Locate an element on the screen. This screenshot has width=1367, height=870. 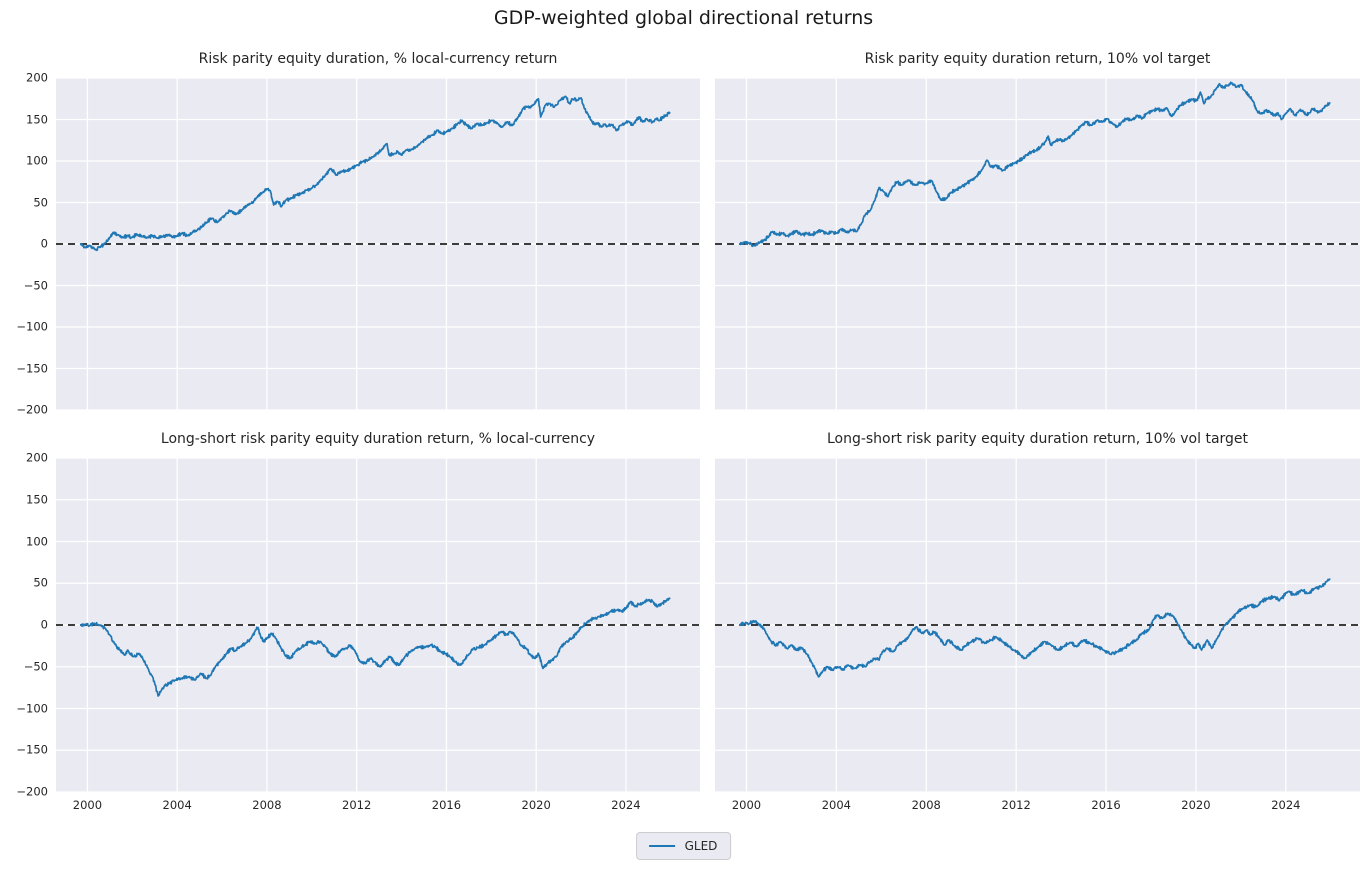
figure-title: GDP-weighted global directional returns is located at coordinates (683, 18).